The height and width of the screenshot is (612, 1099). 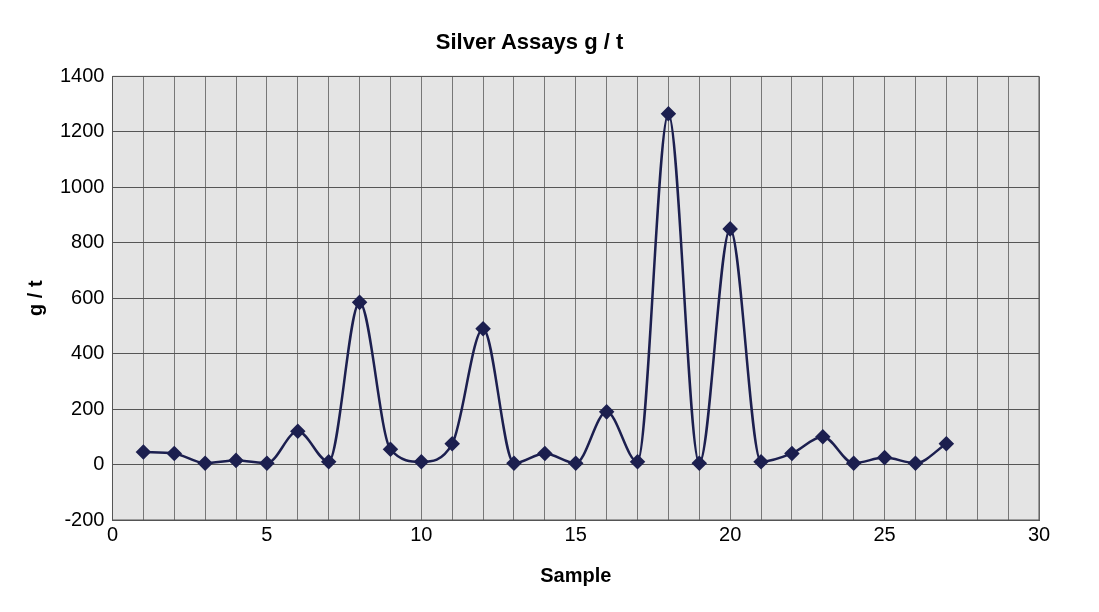 I want to click on y-tick-label: 400, so click(x=88, y=352).